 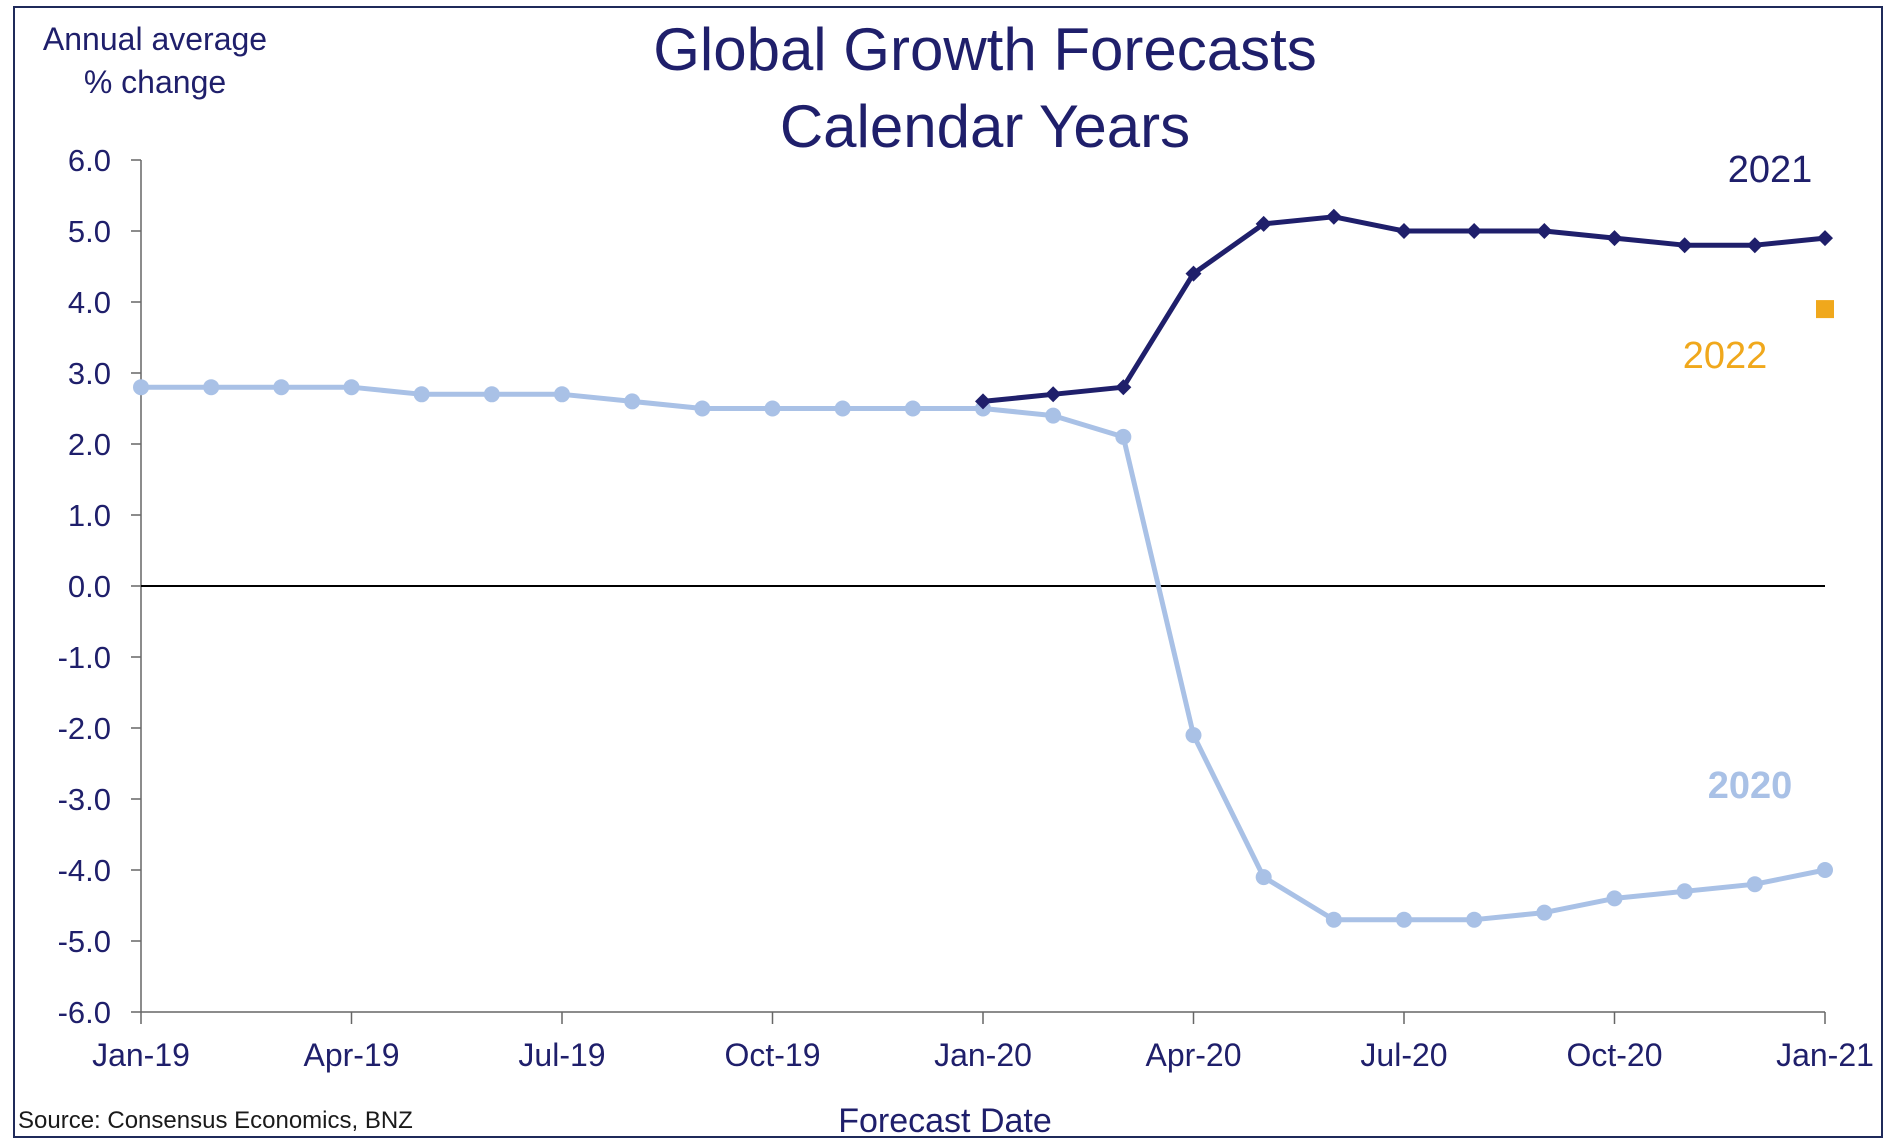 What do you see at coordinates (1825, 309) in the screenshot?
I see `data-point-2022` at bounding box center [1825, 309].